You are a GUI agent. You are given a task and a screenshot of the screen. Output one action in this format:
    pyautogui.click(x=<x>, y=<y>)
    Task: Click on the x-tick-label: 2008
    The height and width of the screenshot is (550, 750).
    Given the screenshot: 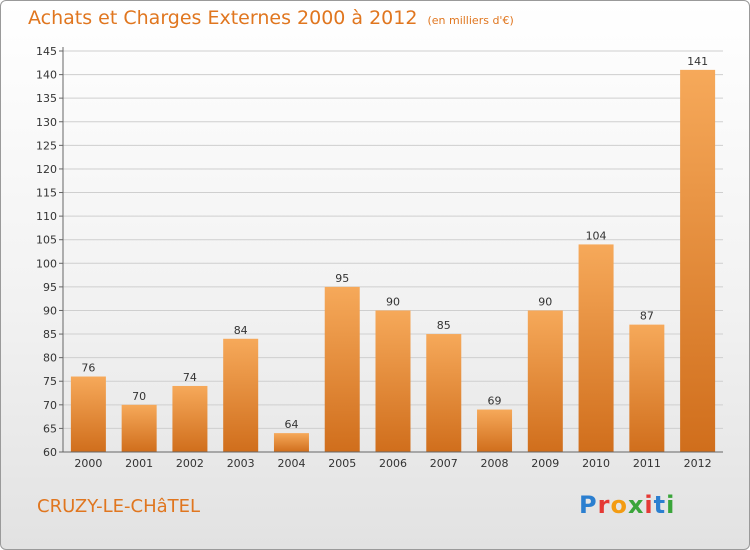 What is the action you would take?
    pyautogui.click(x=495, y=463)
    